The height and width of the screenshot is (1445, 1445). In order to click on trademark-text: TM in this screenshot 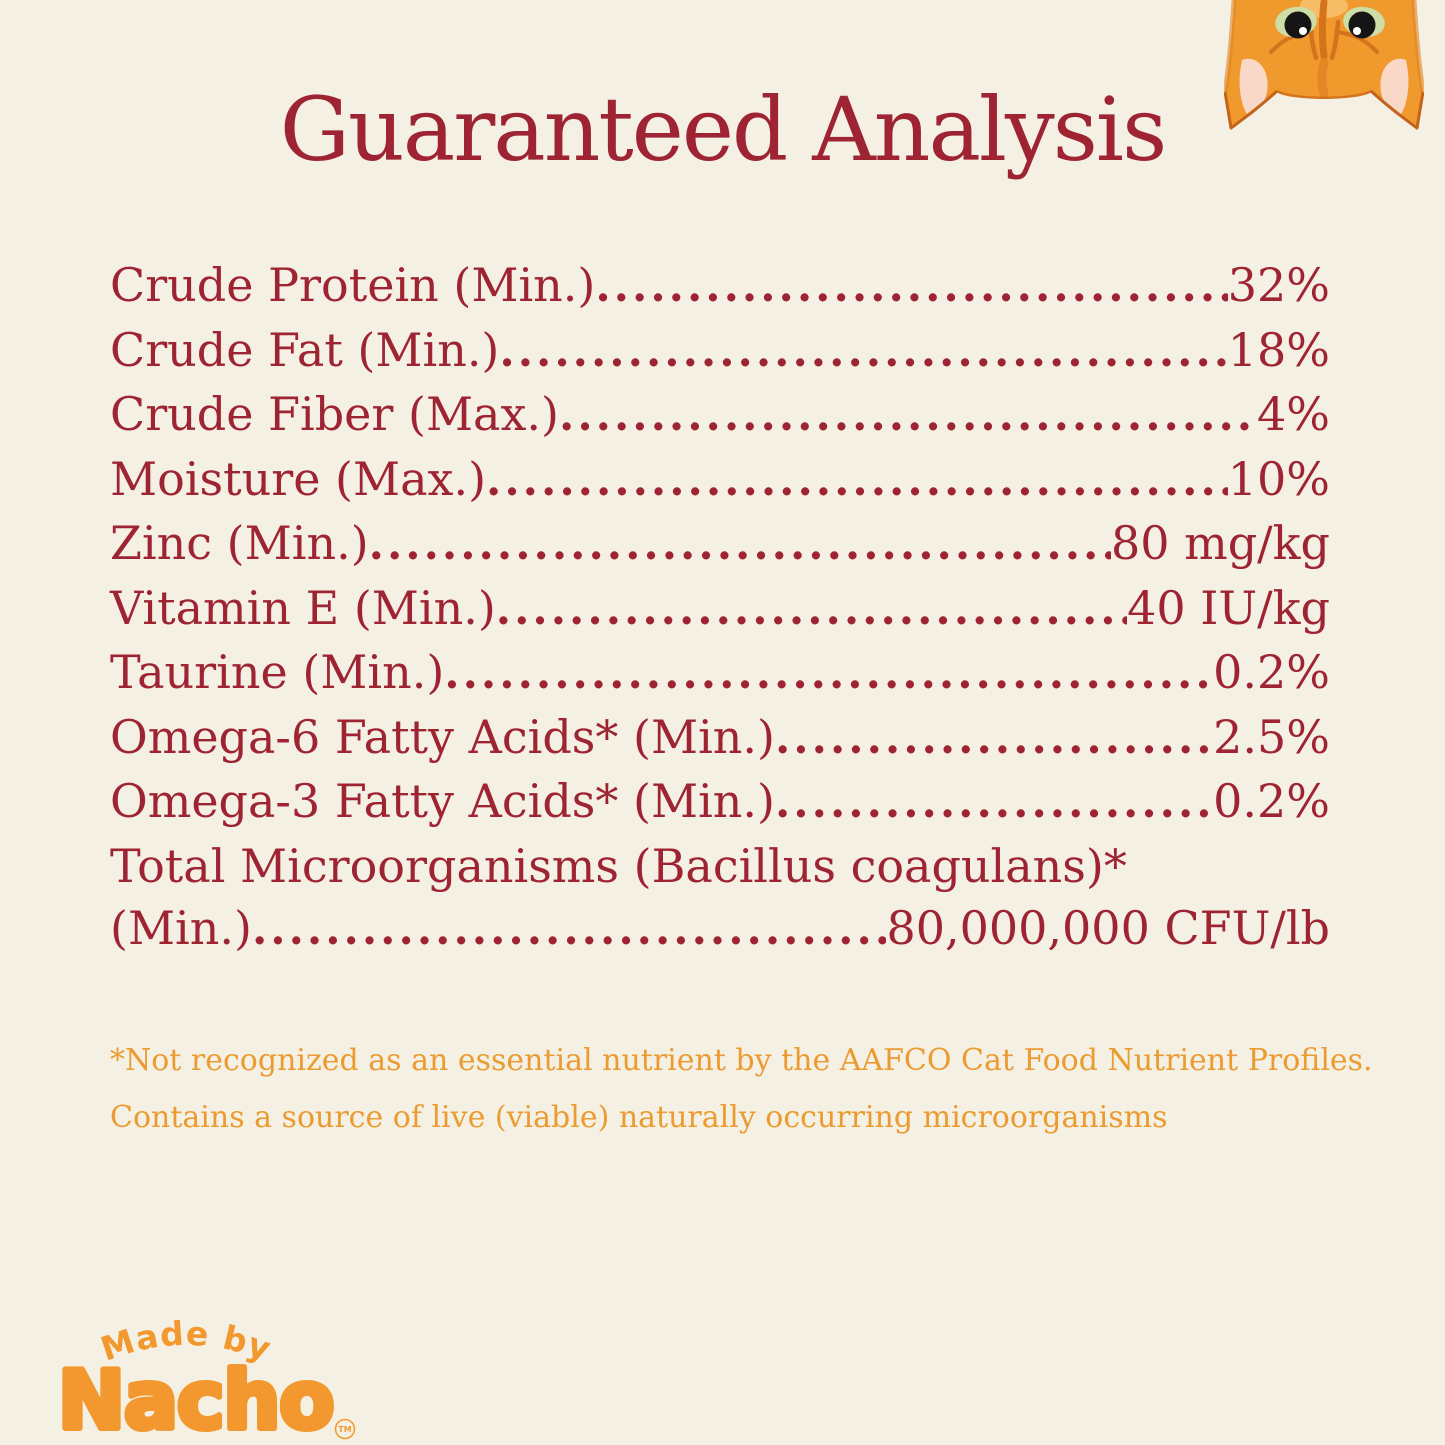, I will do `click(344, 1429)`.